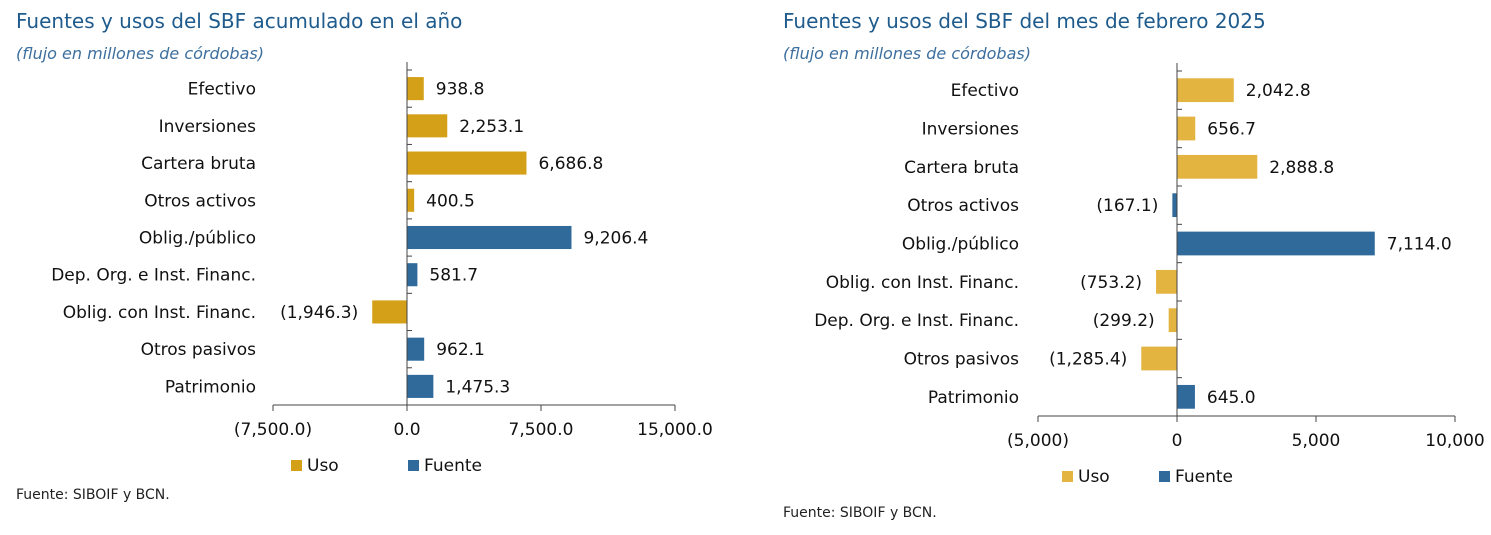 The height and width of the screenshot is (535, 1491). What do you see at coordinates (1301, 168) in the screenshot?
I see `data-label: 2,888.8` at bounding box center [1301, 168].